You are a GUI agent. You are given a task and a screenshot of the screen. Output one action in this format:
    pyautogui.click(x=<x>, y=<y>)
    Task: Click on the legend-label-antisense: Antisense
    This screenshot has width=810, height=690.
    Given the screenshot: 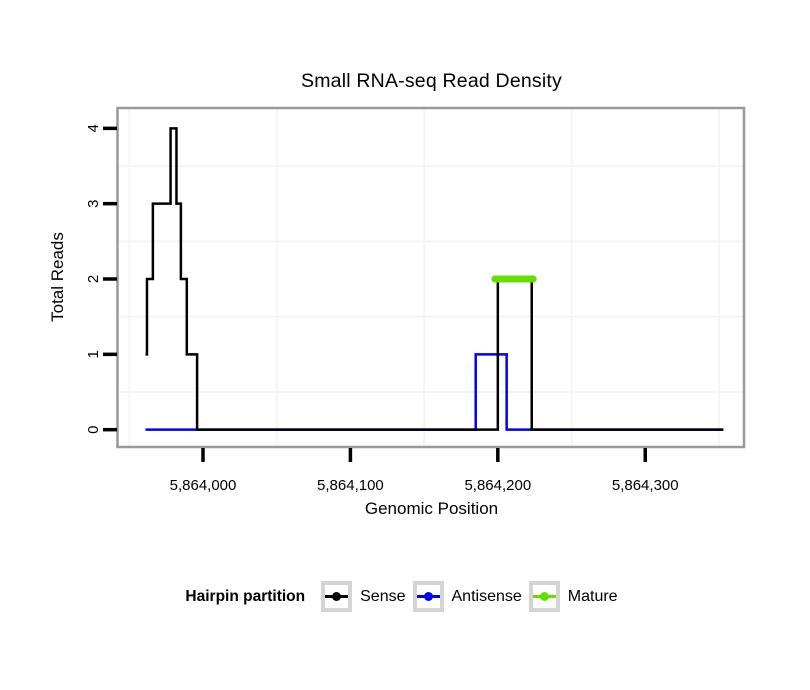 What is the action you would take?
    pyautogui.click(x=486, y=596)
    